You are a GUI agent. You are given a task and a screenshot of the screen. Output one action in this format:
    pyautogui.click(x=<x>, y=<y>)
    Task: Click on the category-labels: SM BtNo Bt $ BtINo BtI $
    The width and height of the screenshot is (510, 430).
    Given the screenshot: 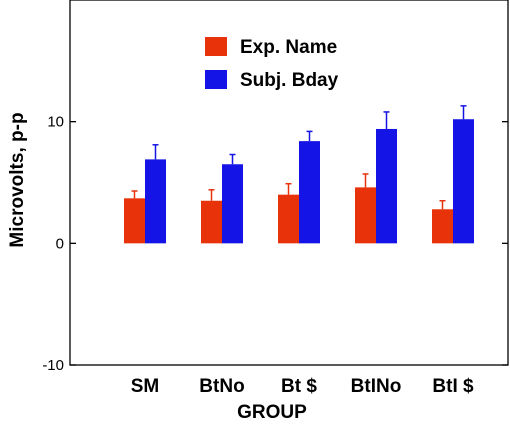 What is the action you would take?
    pyautogui.click(x=302, y=386)
    